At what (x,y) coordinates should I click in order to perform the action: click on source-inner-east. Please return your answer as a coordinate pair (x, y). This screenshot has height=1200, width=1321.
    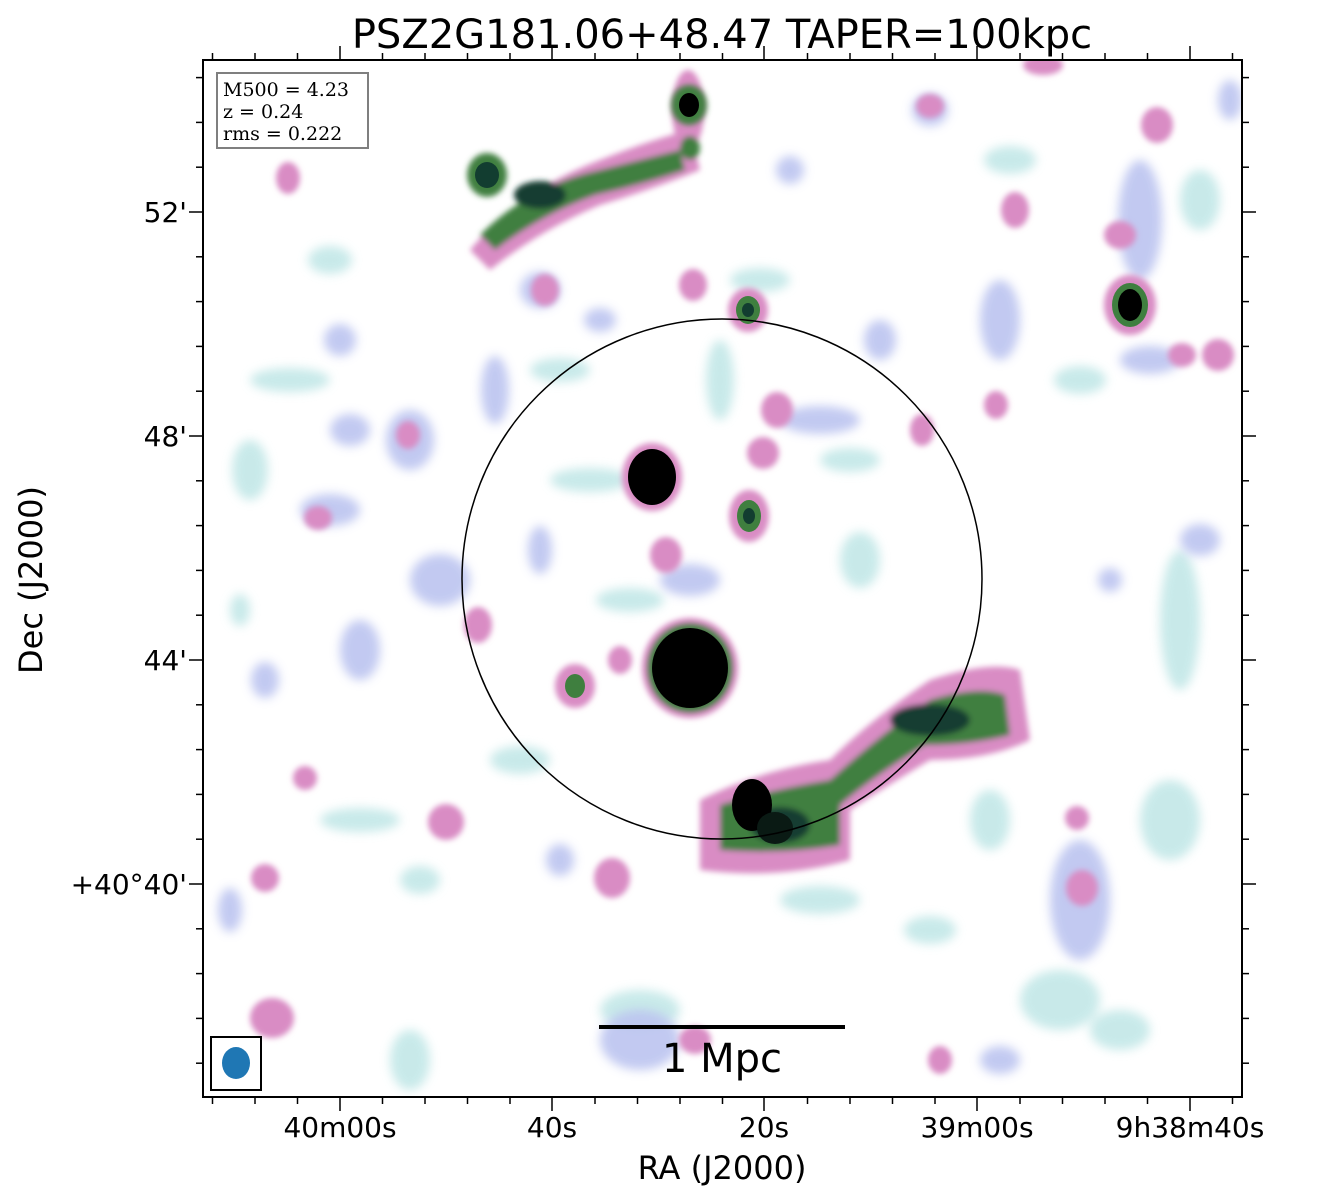
    Looking at the image, I should click on (749, 516).